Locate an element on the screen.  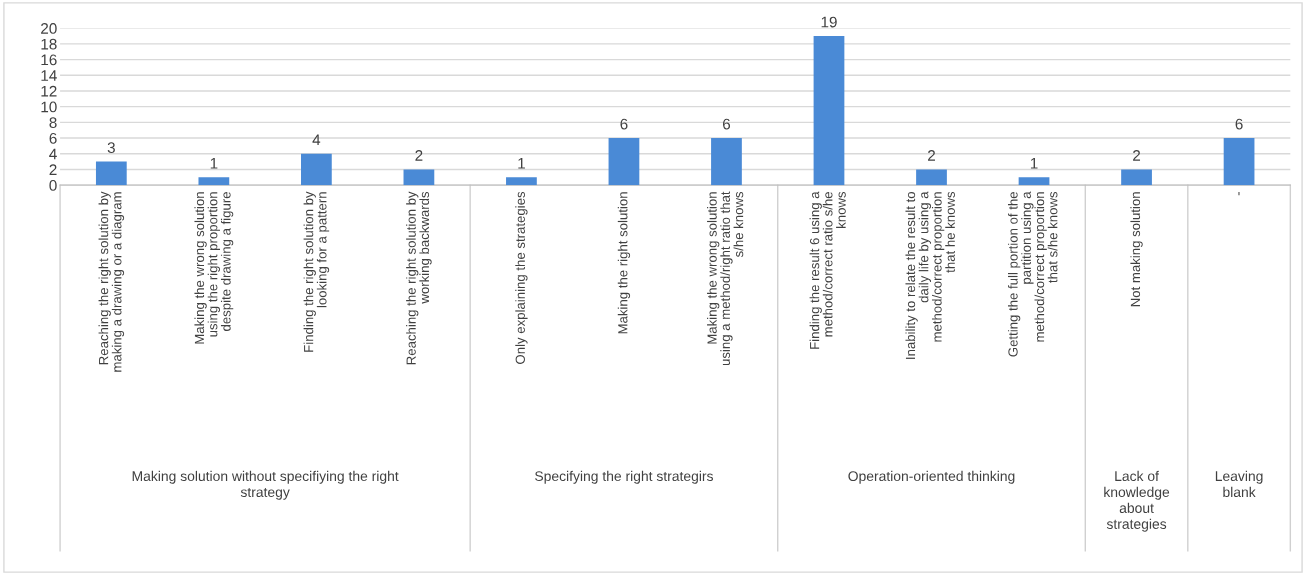
y-tick-label: 0 is located at coordinates (53, 185).